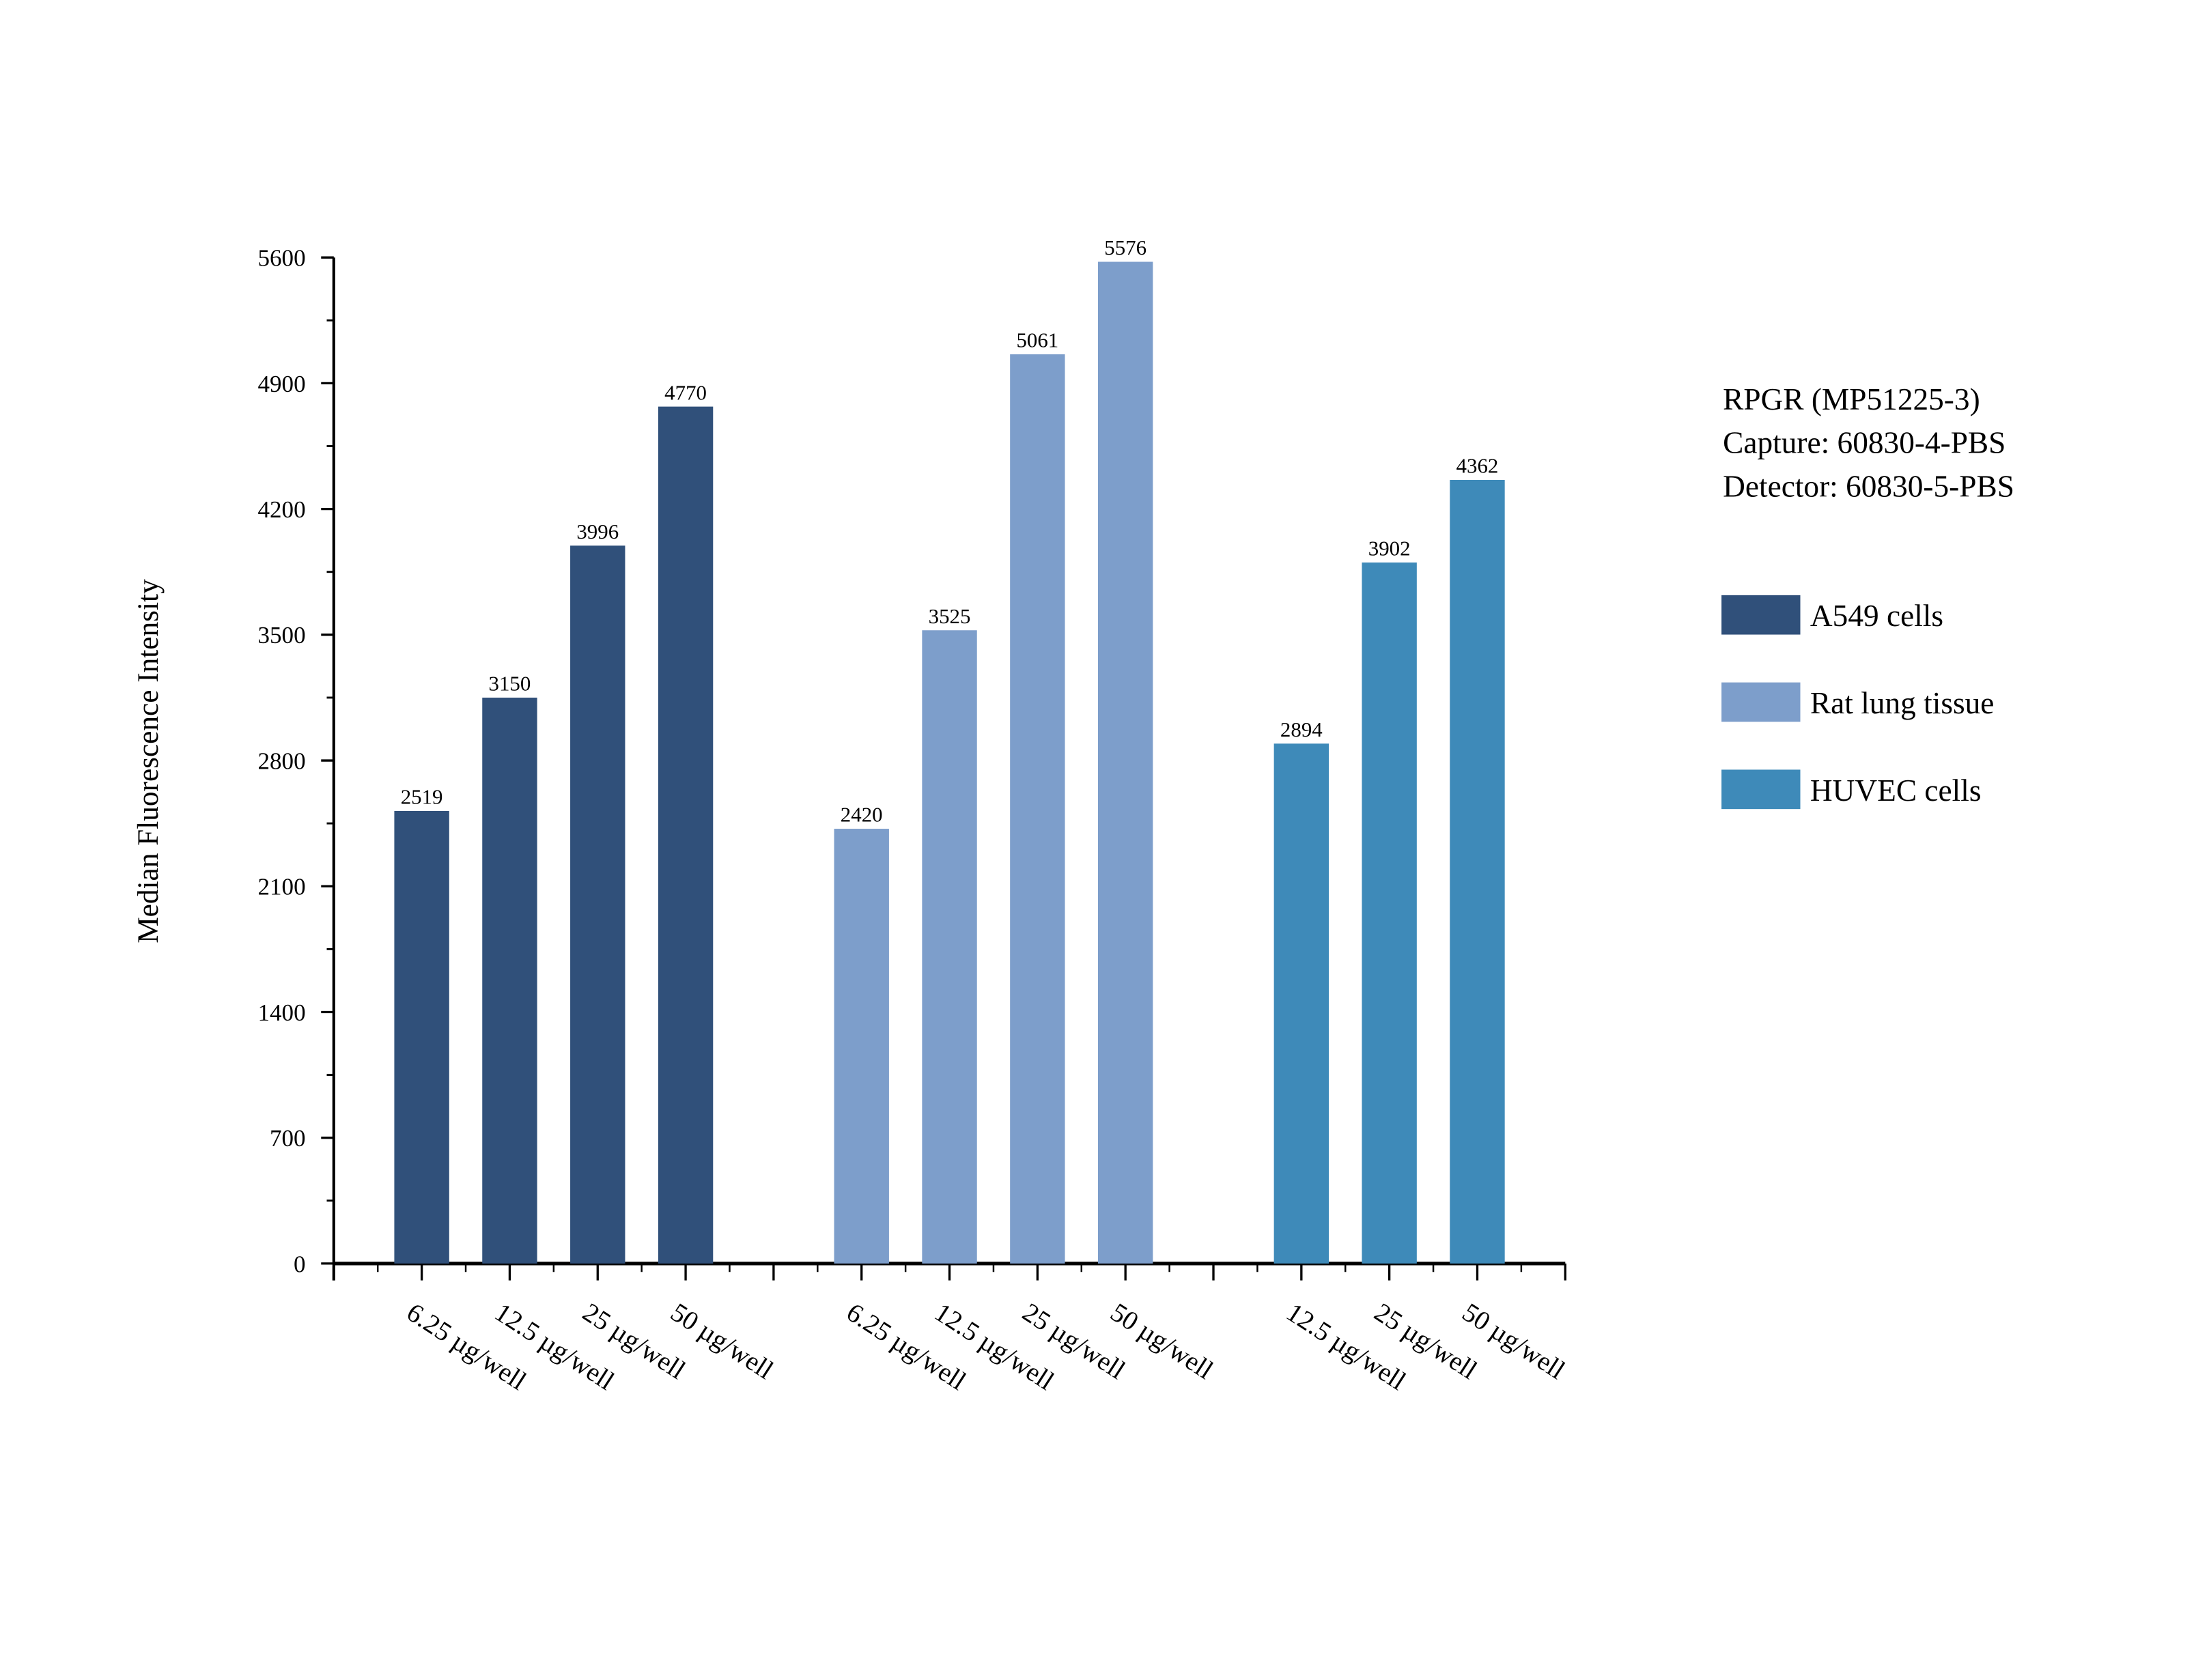 The image size is (2196, 1680). What do you see at coordinates (1877, 616) in the screenshot?
I see `legend-label: A549 cells` at bounding box center [1877, 616].